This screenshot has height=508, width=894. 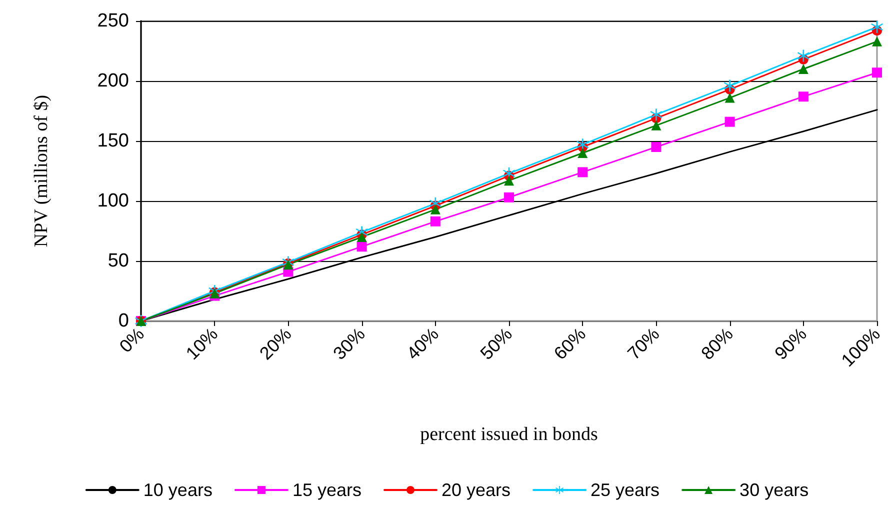 What do you see at coordinates (113, 141) in the screenshot?
I see `y-tick-label: 150` at bounding box center [113, 141].